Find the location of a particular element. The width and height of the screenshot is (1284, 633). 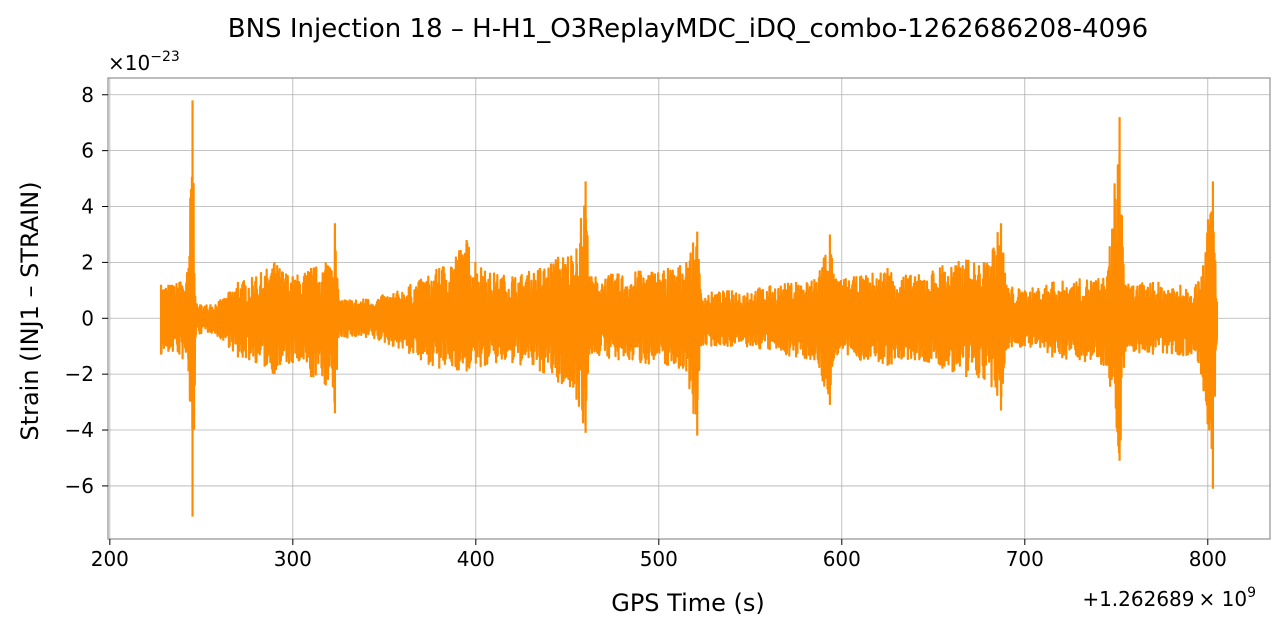

y-tick-label: 6 is located at coordinates (87, 151).